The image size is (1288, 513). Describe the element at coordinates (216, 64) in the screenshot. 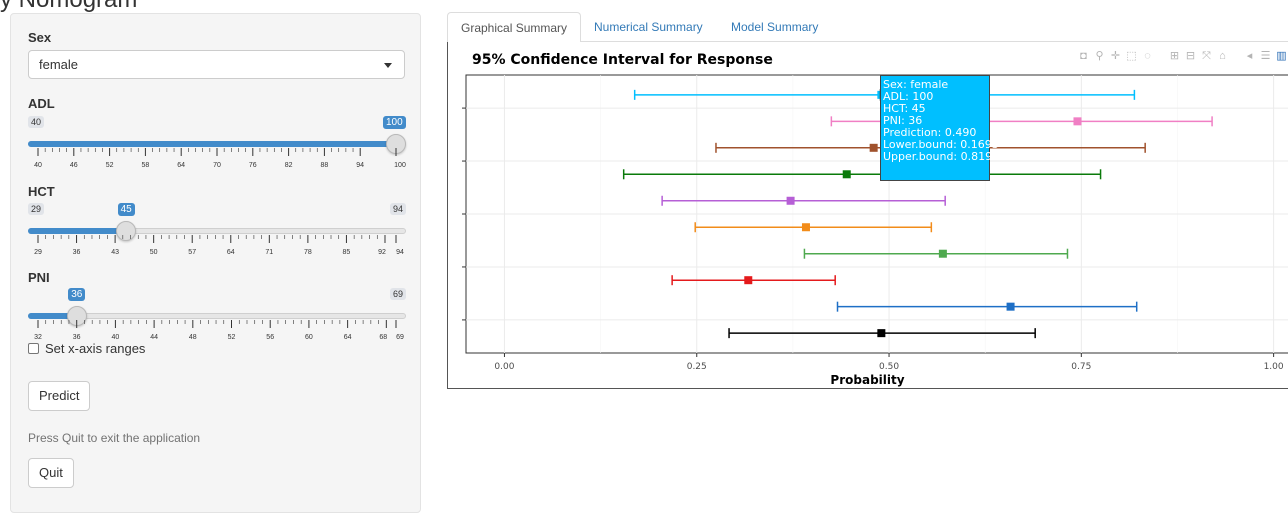

I see `sex-select: female` at that location.